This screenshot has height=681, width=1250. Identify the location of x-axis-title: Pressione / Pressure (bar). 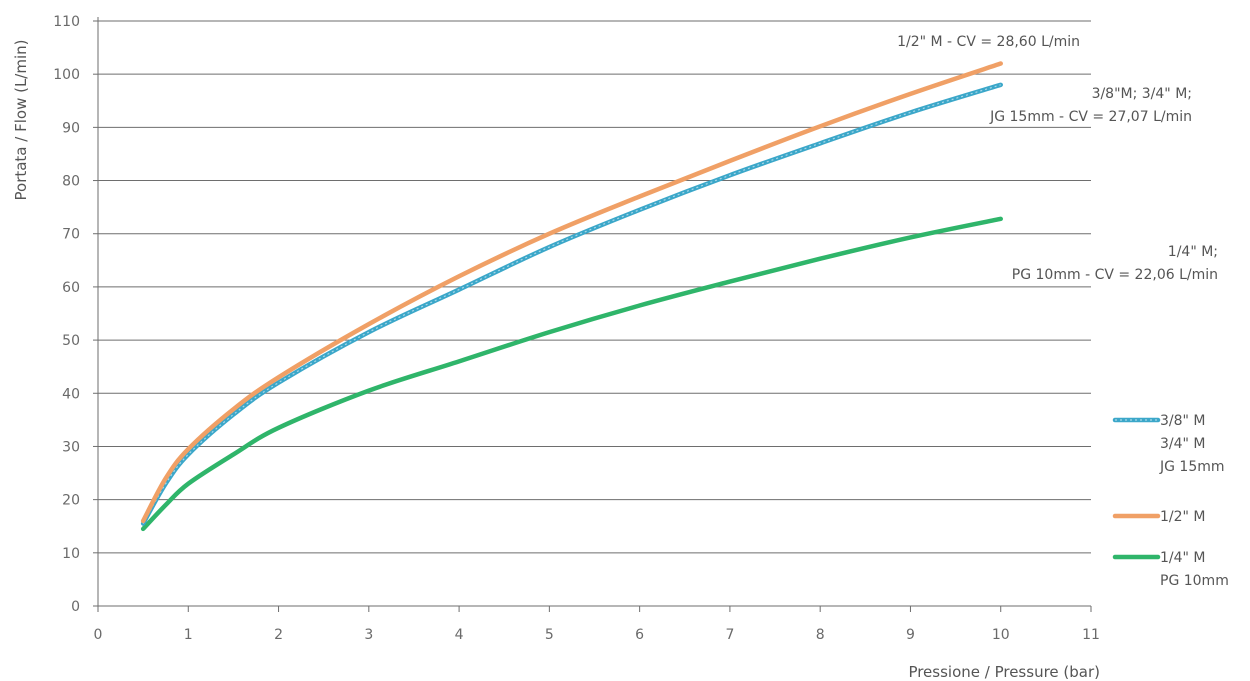
(1004, 672).